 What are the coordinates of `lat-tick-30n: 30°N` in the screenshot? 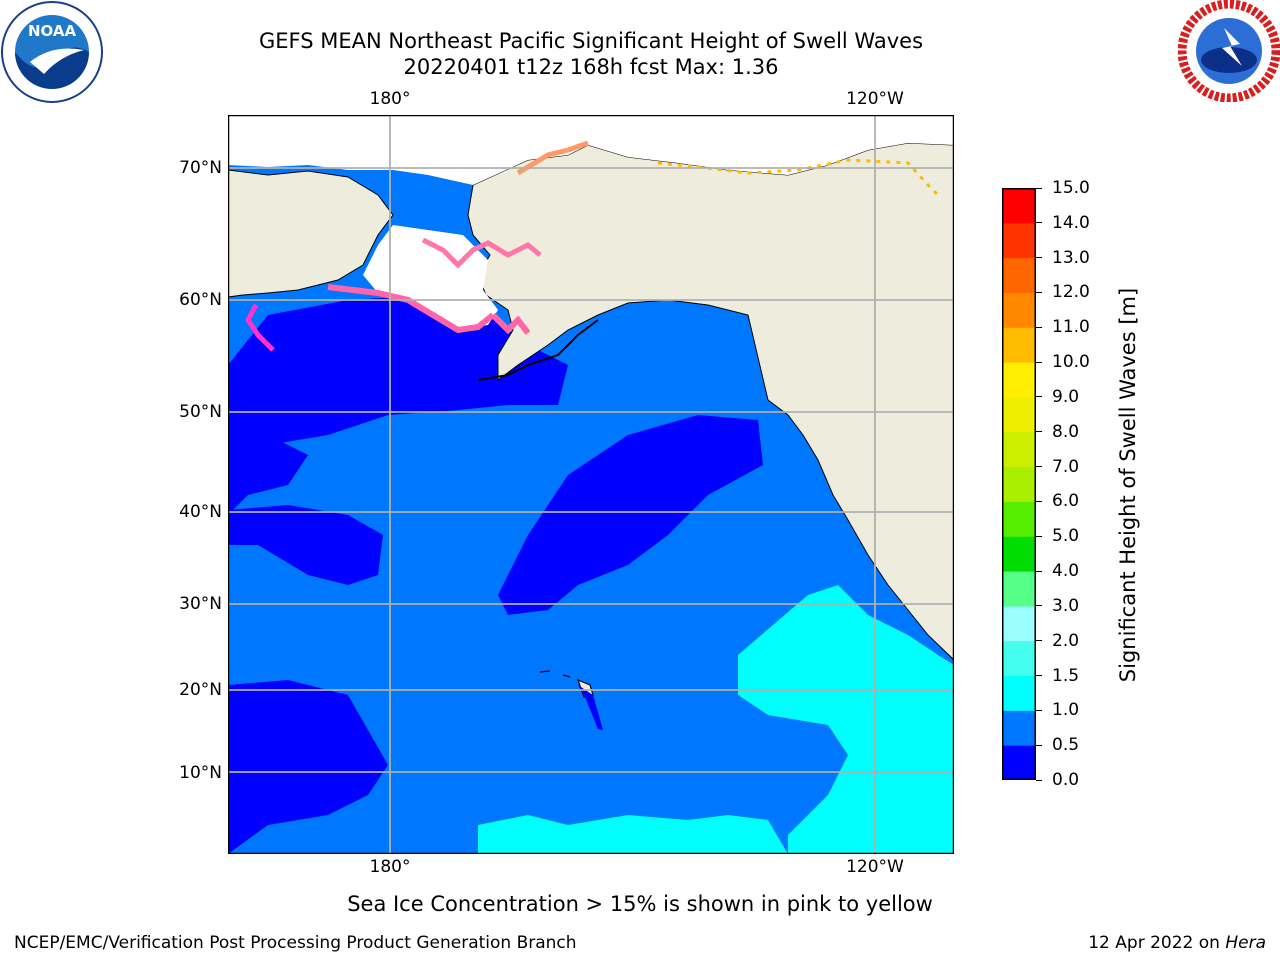 It's located at (200, 604).